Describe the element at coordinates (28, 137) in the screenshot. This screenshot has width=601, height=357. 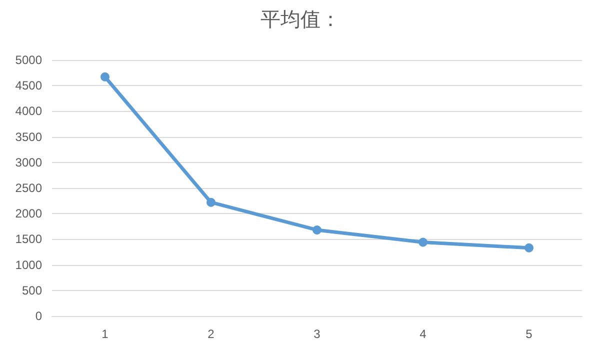
I see `y-tick-label: 3500` at that location.